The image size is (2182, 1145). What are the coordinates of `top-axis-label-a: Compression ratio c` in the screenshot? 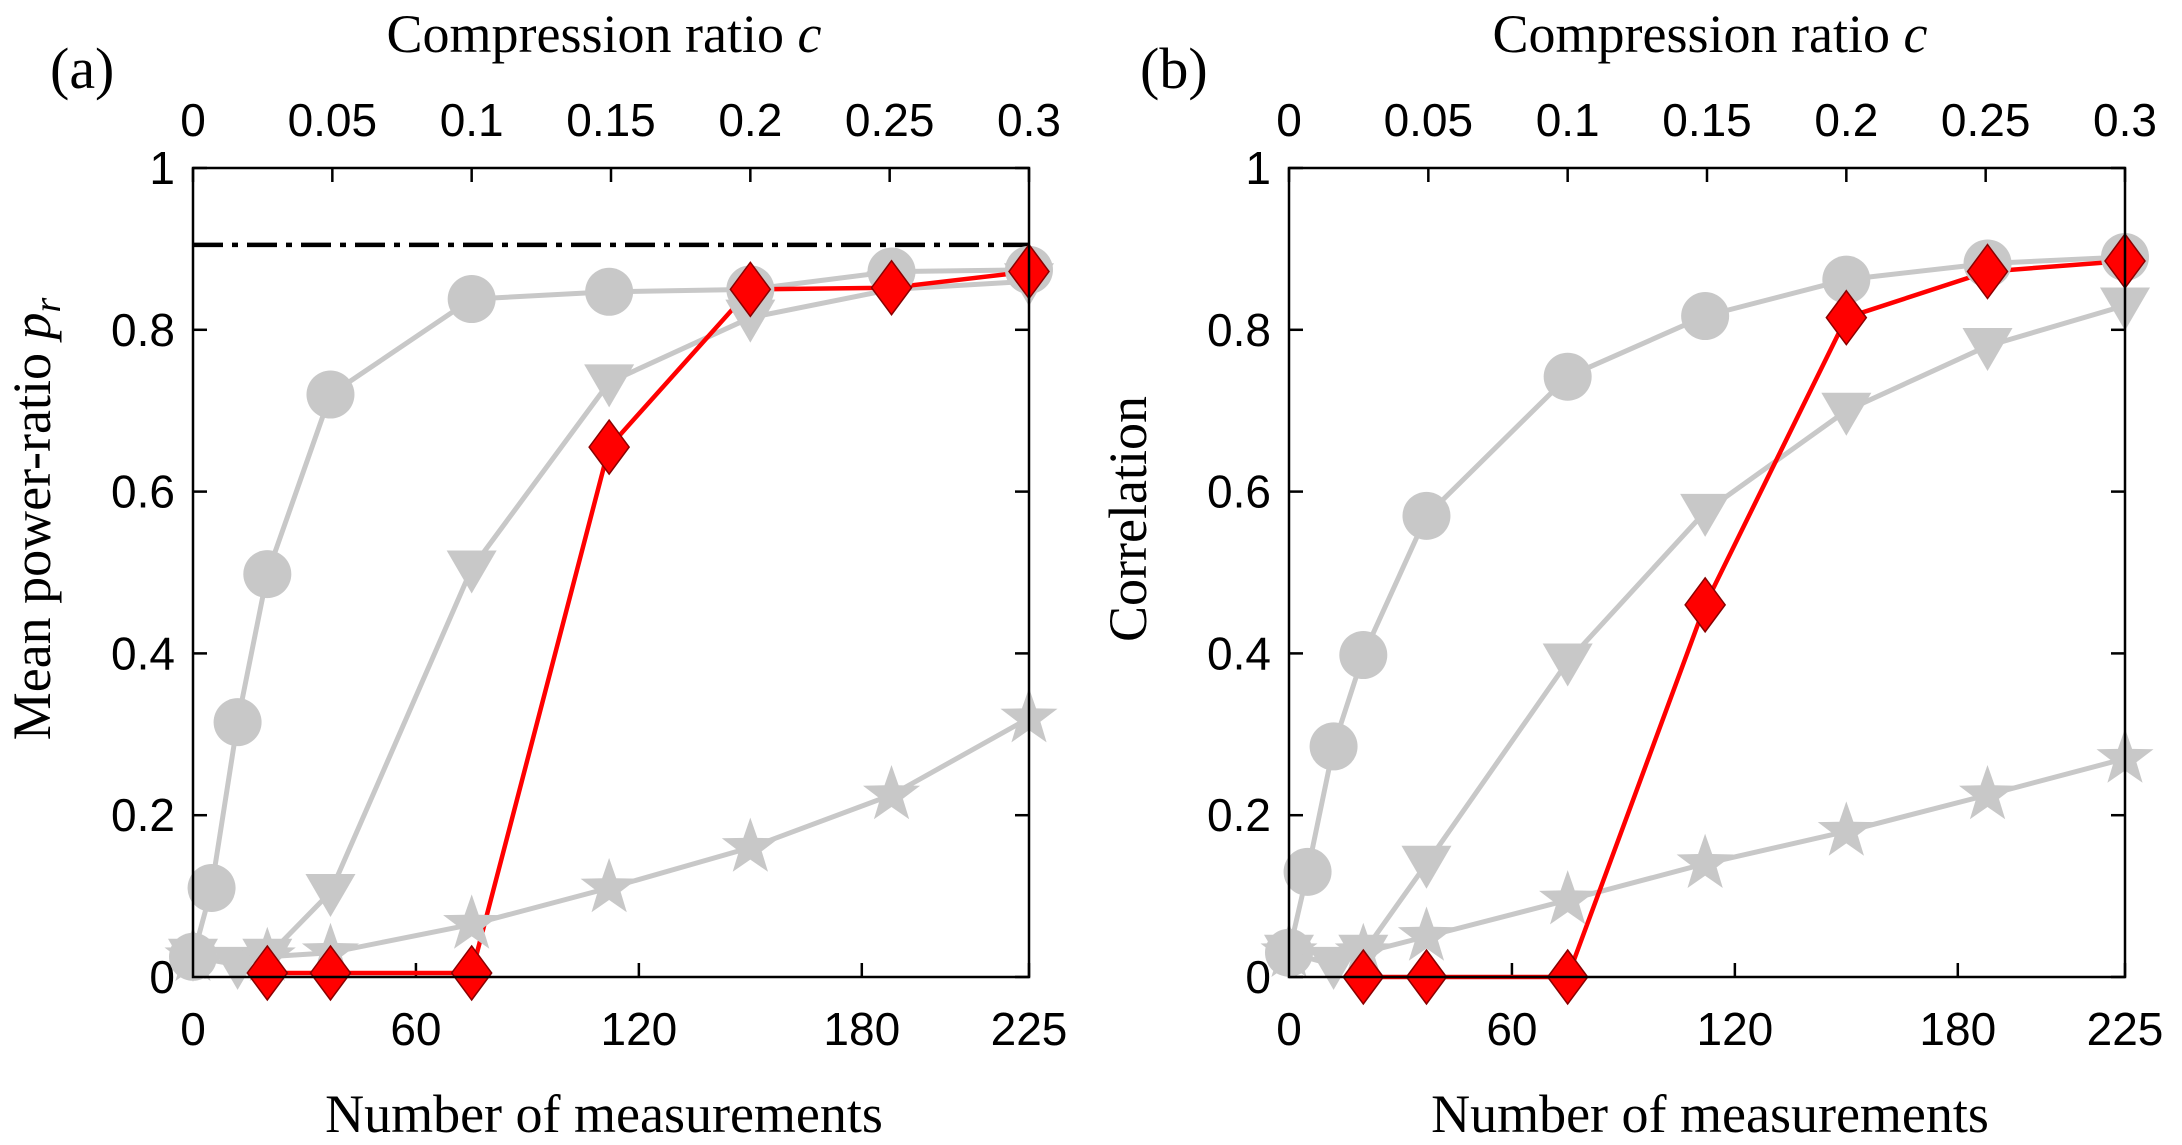 It's located at (604, 34).